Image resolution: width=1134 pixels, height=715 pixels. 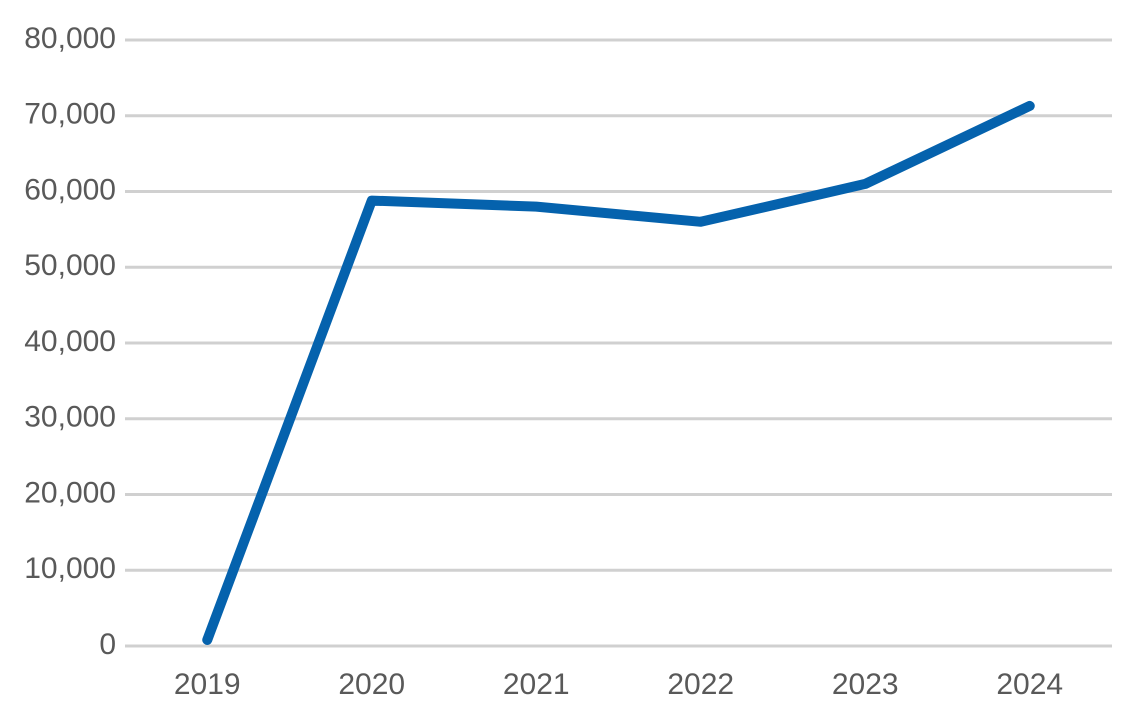 What do you see at coordinates (70, 568) in the screenshot?
I see `y-tick-label: 10,000` at bounding box center [70, 568].